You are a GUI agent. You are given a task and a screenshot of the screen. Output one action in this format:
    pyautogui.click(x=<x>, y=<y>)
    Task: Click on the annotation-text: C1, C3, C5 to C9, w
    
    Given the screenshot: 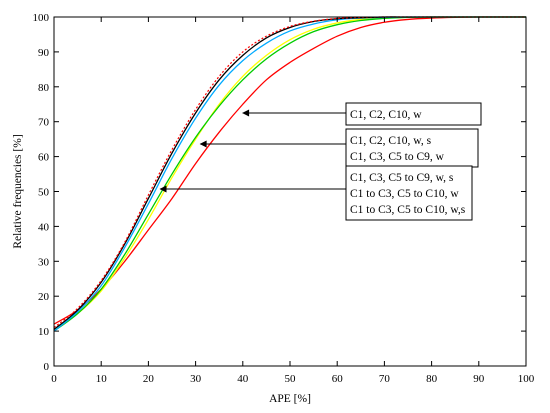 What is the action you would take?
    pyautogui.click(x=397, y=157)
    